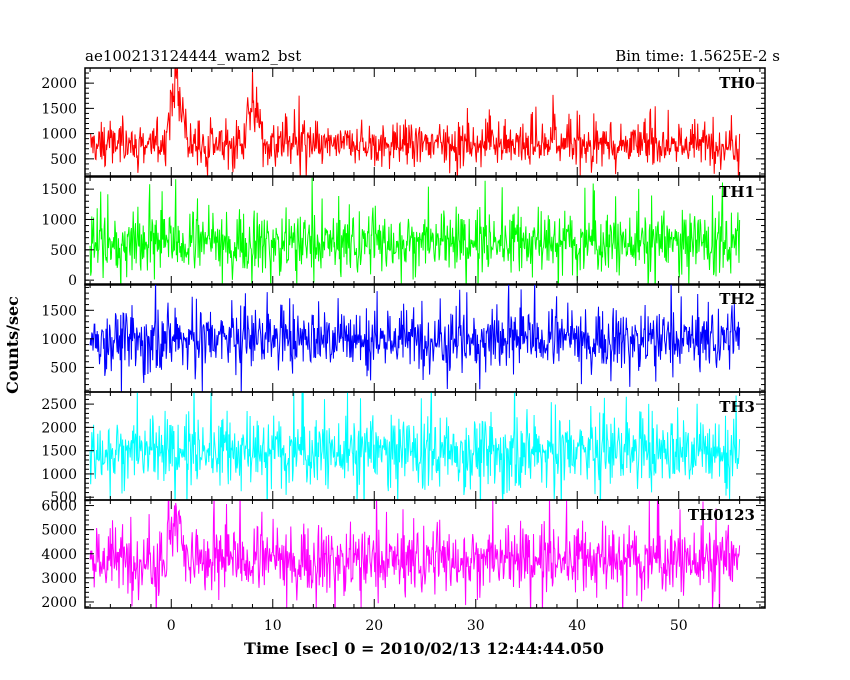 The width and height of the screenshot is (850, 680). What do you see at coordinates (737, 83) in the screenshot?
I see `panel-label-th0: TH0` at bounding box center [737, 83].